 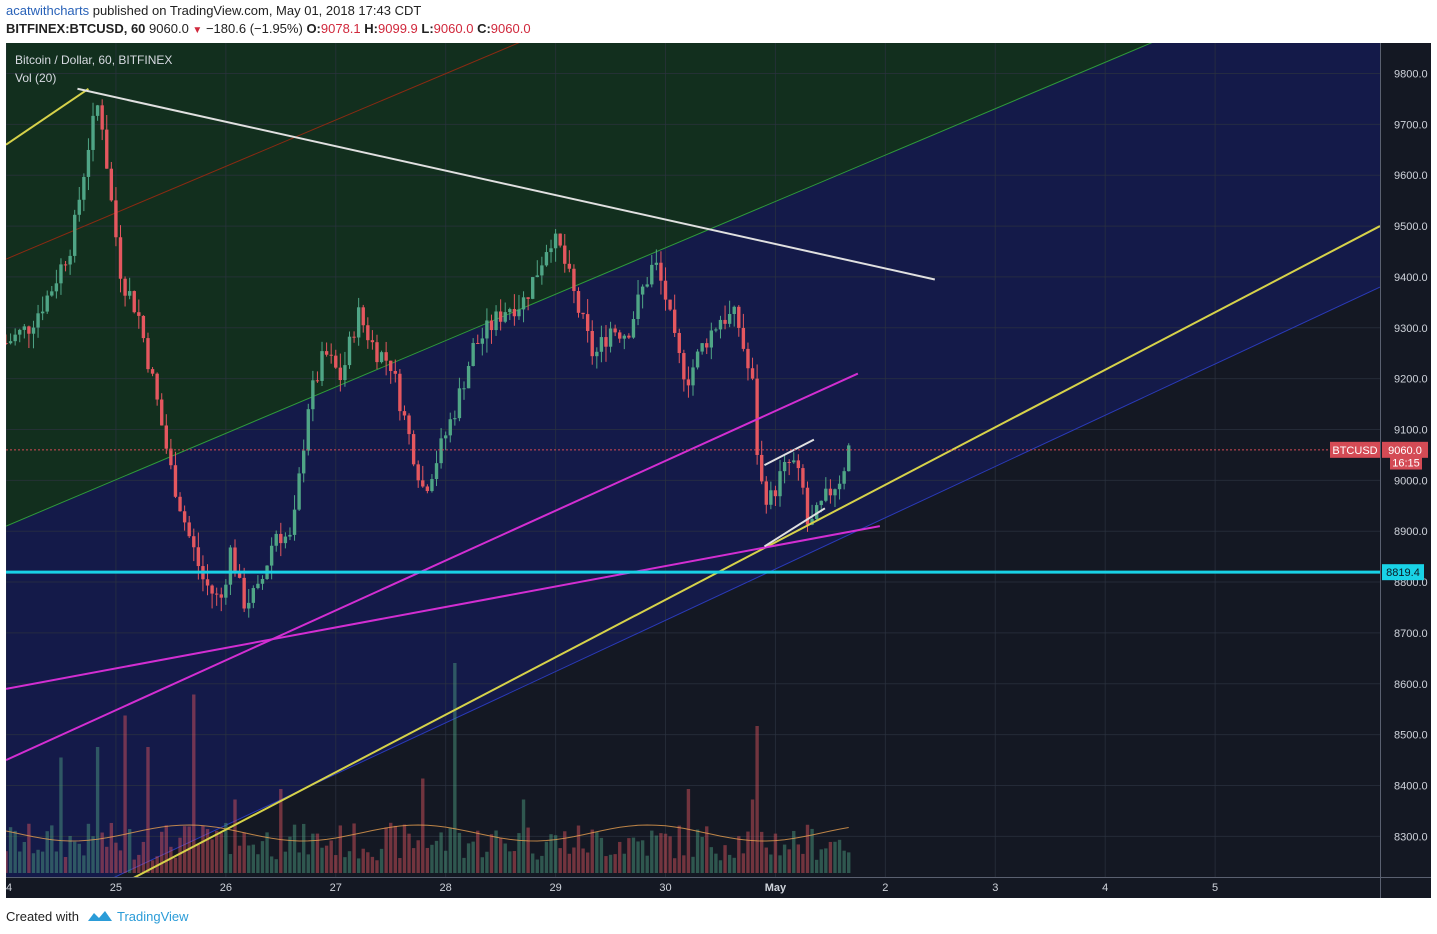 What do you see at coordinates (313, 28) in the screenshot?
I see `open-label: O:` at bounding box center [313, 28].